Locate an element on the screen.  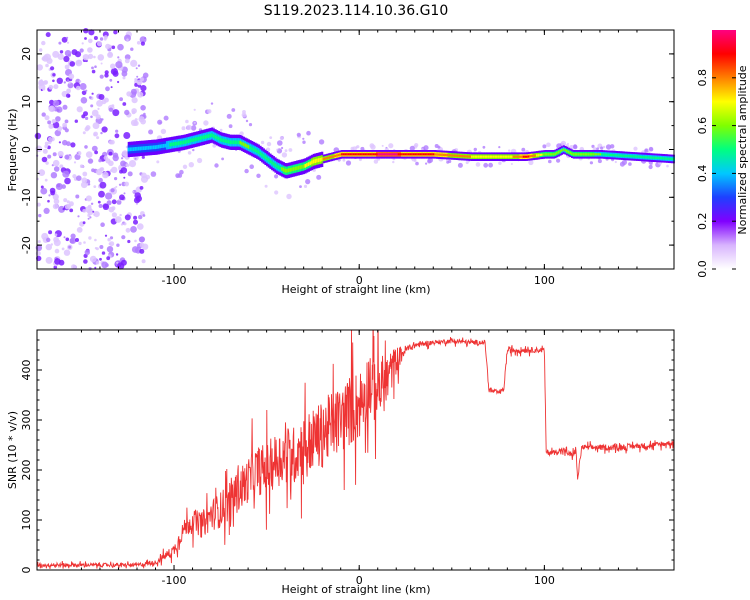
y-tick-label: 200 is located at coordinates (26, 470).